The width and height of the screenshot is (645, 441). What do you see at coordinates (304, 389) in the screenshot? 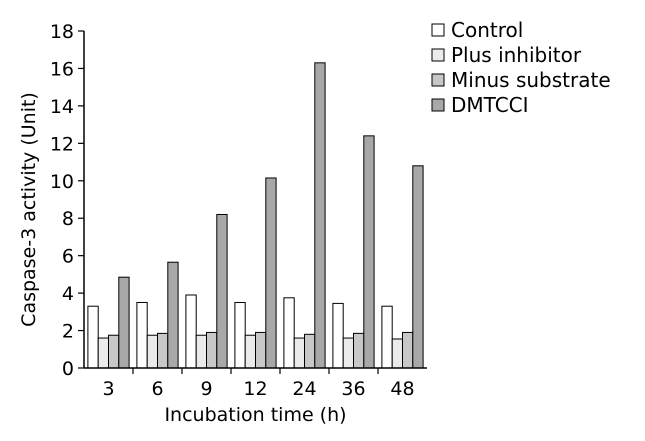
I see `x-tick-label: 24` at bounding box center [304, 389].